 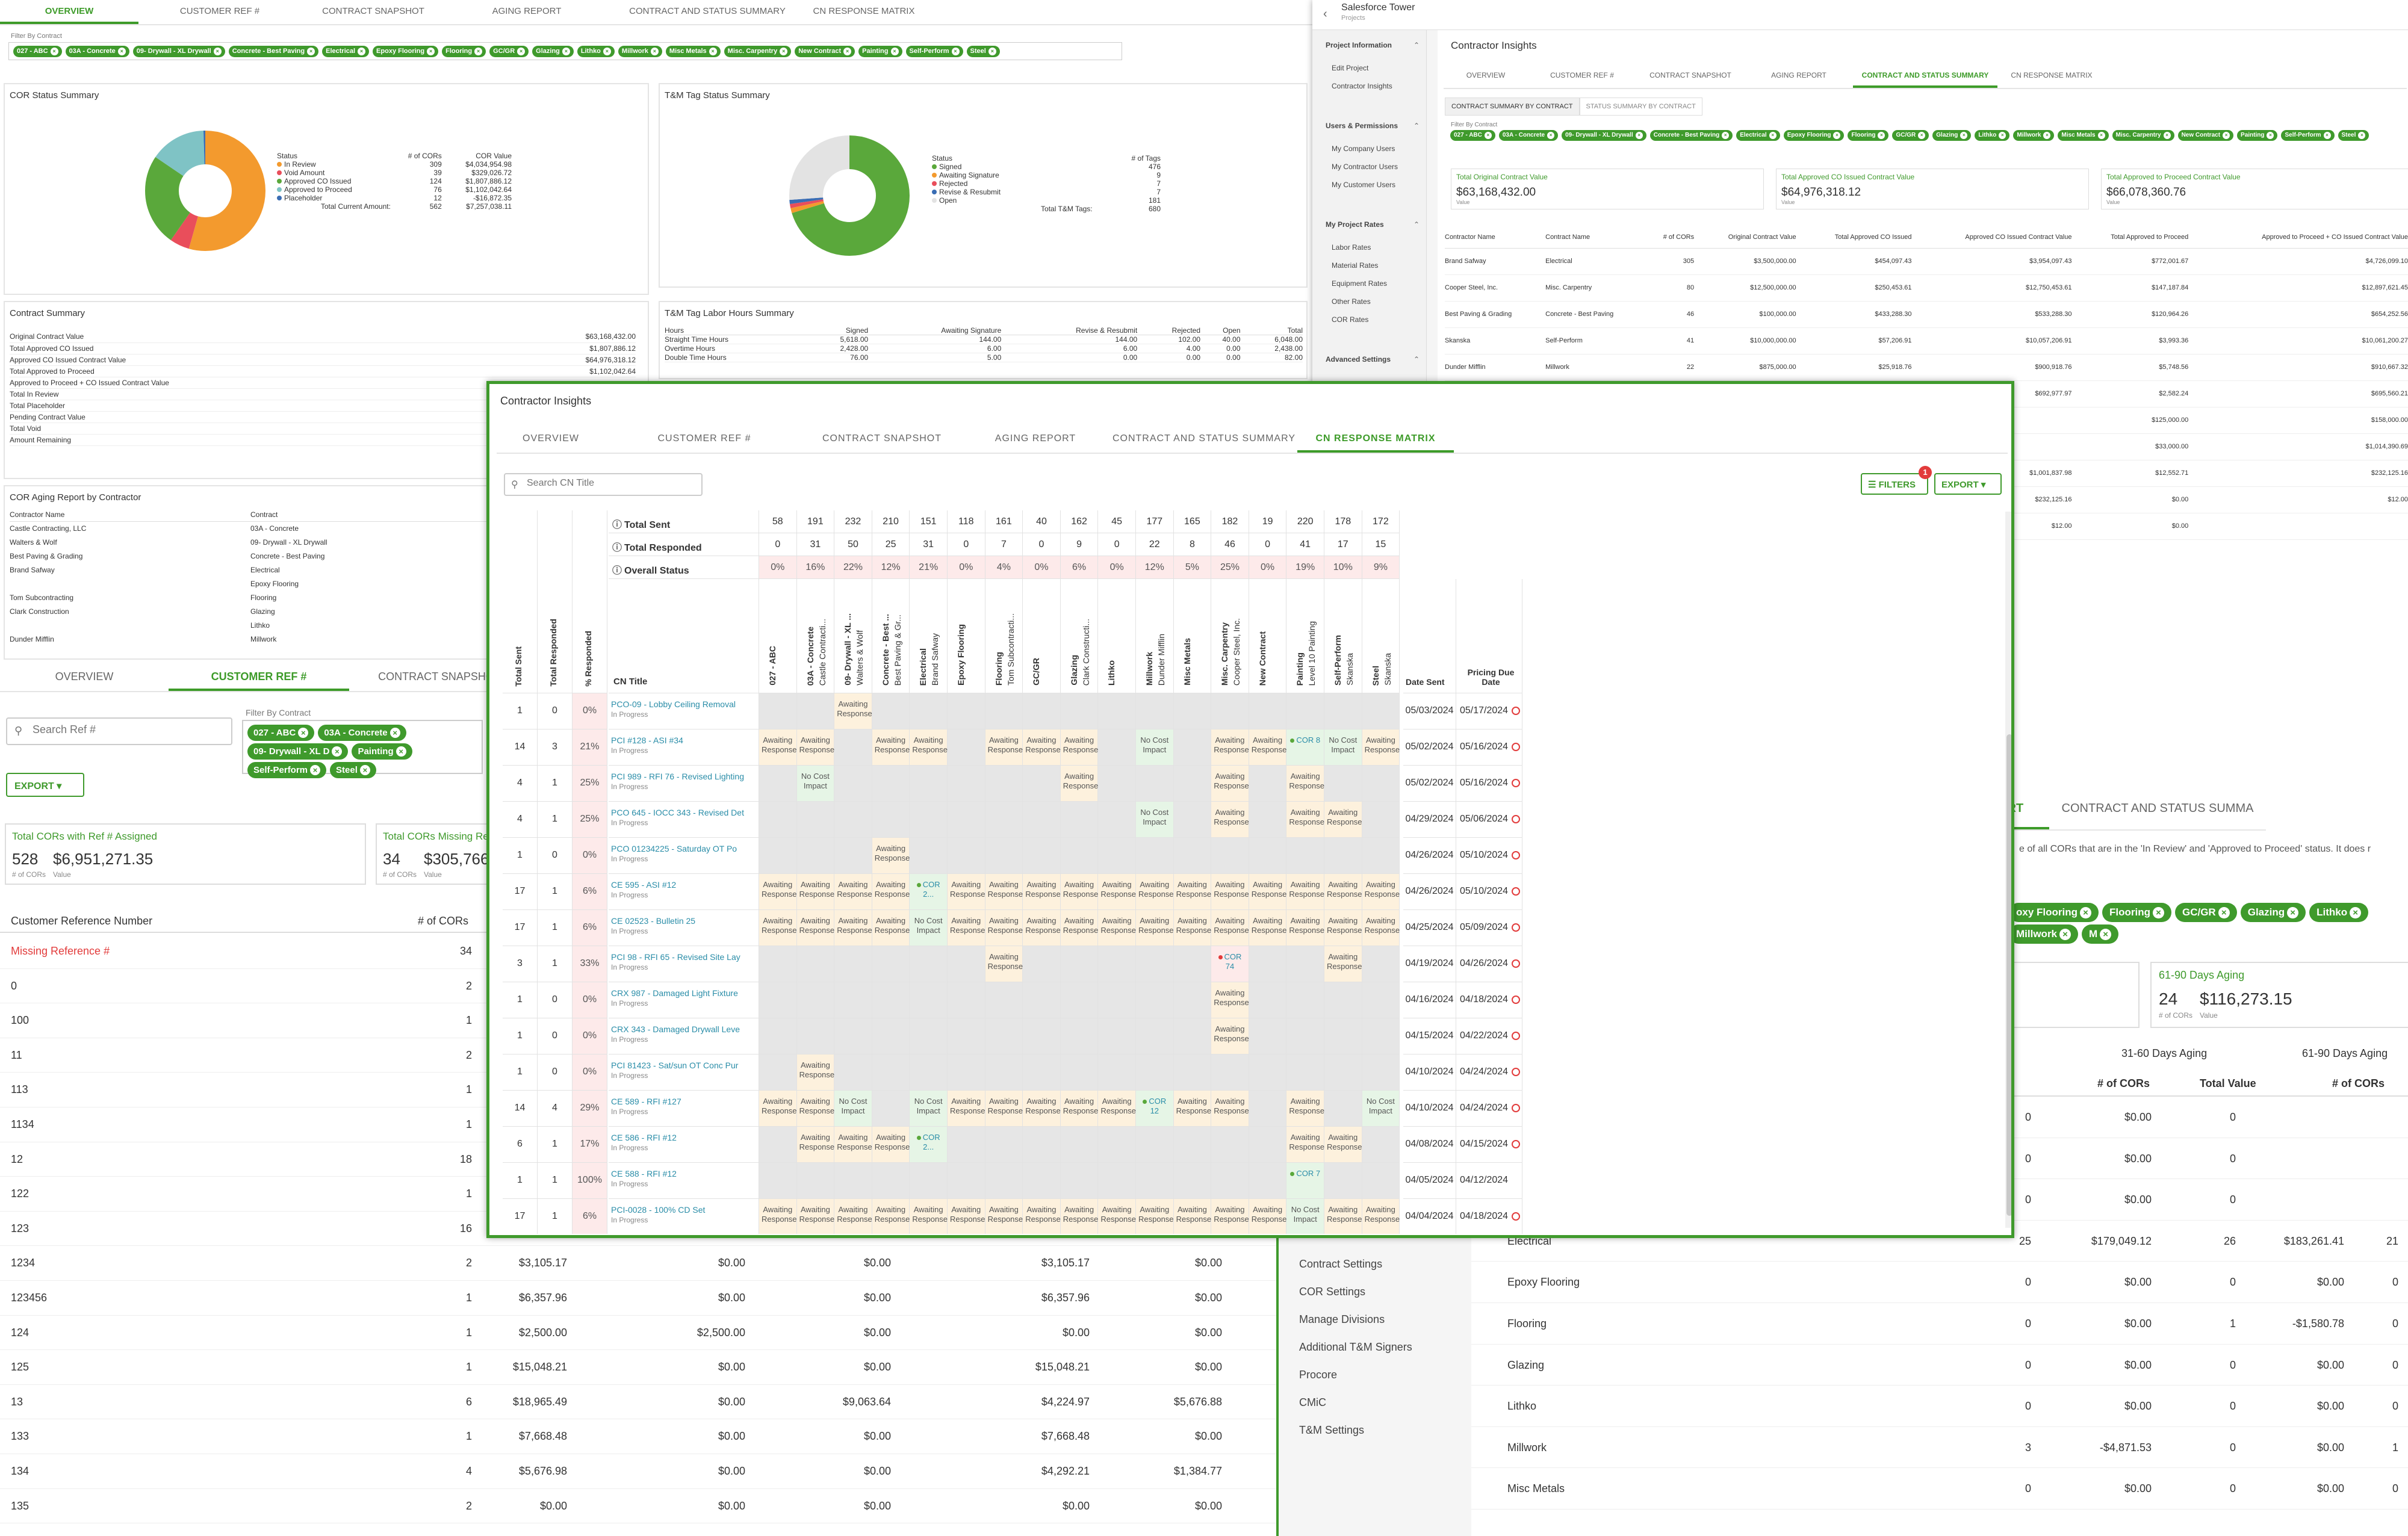 What do you see at coordinates (1341, 1264) in the screenshot?
I see `br-side-item: Contract Settings` at bounding box center [1341, 1264].